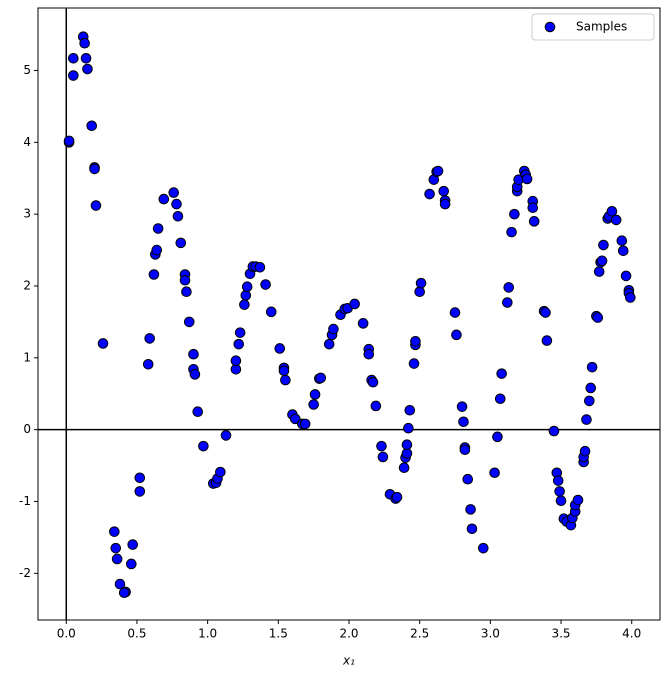  What do you see at coordinates (560, 634) in the screenshot?
I see `x-tick-label: 3.5` at bounding box center [560, 634].